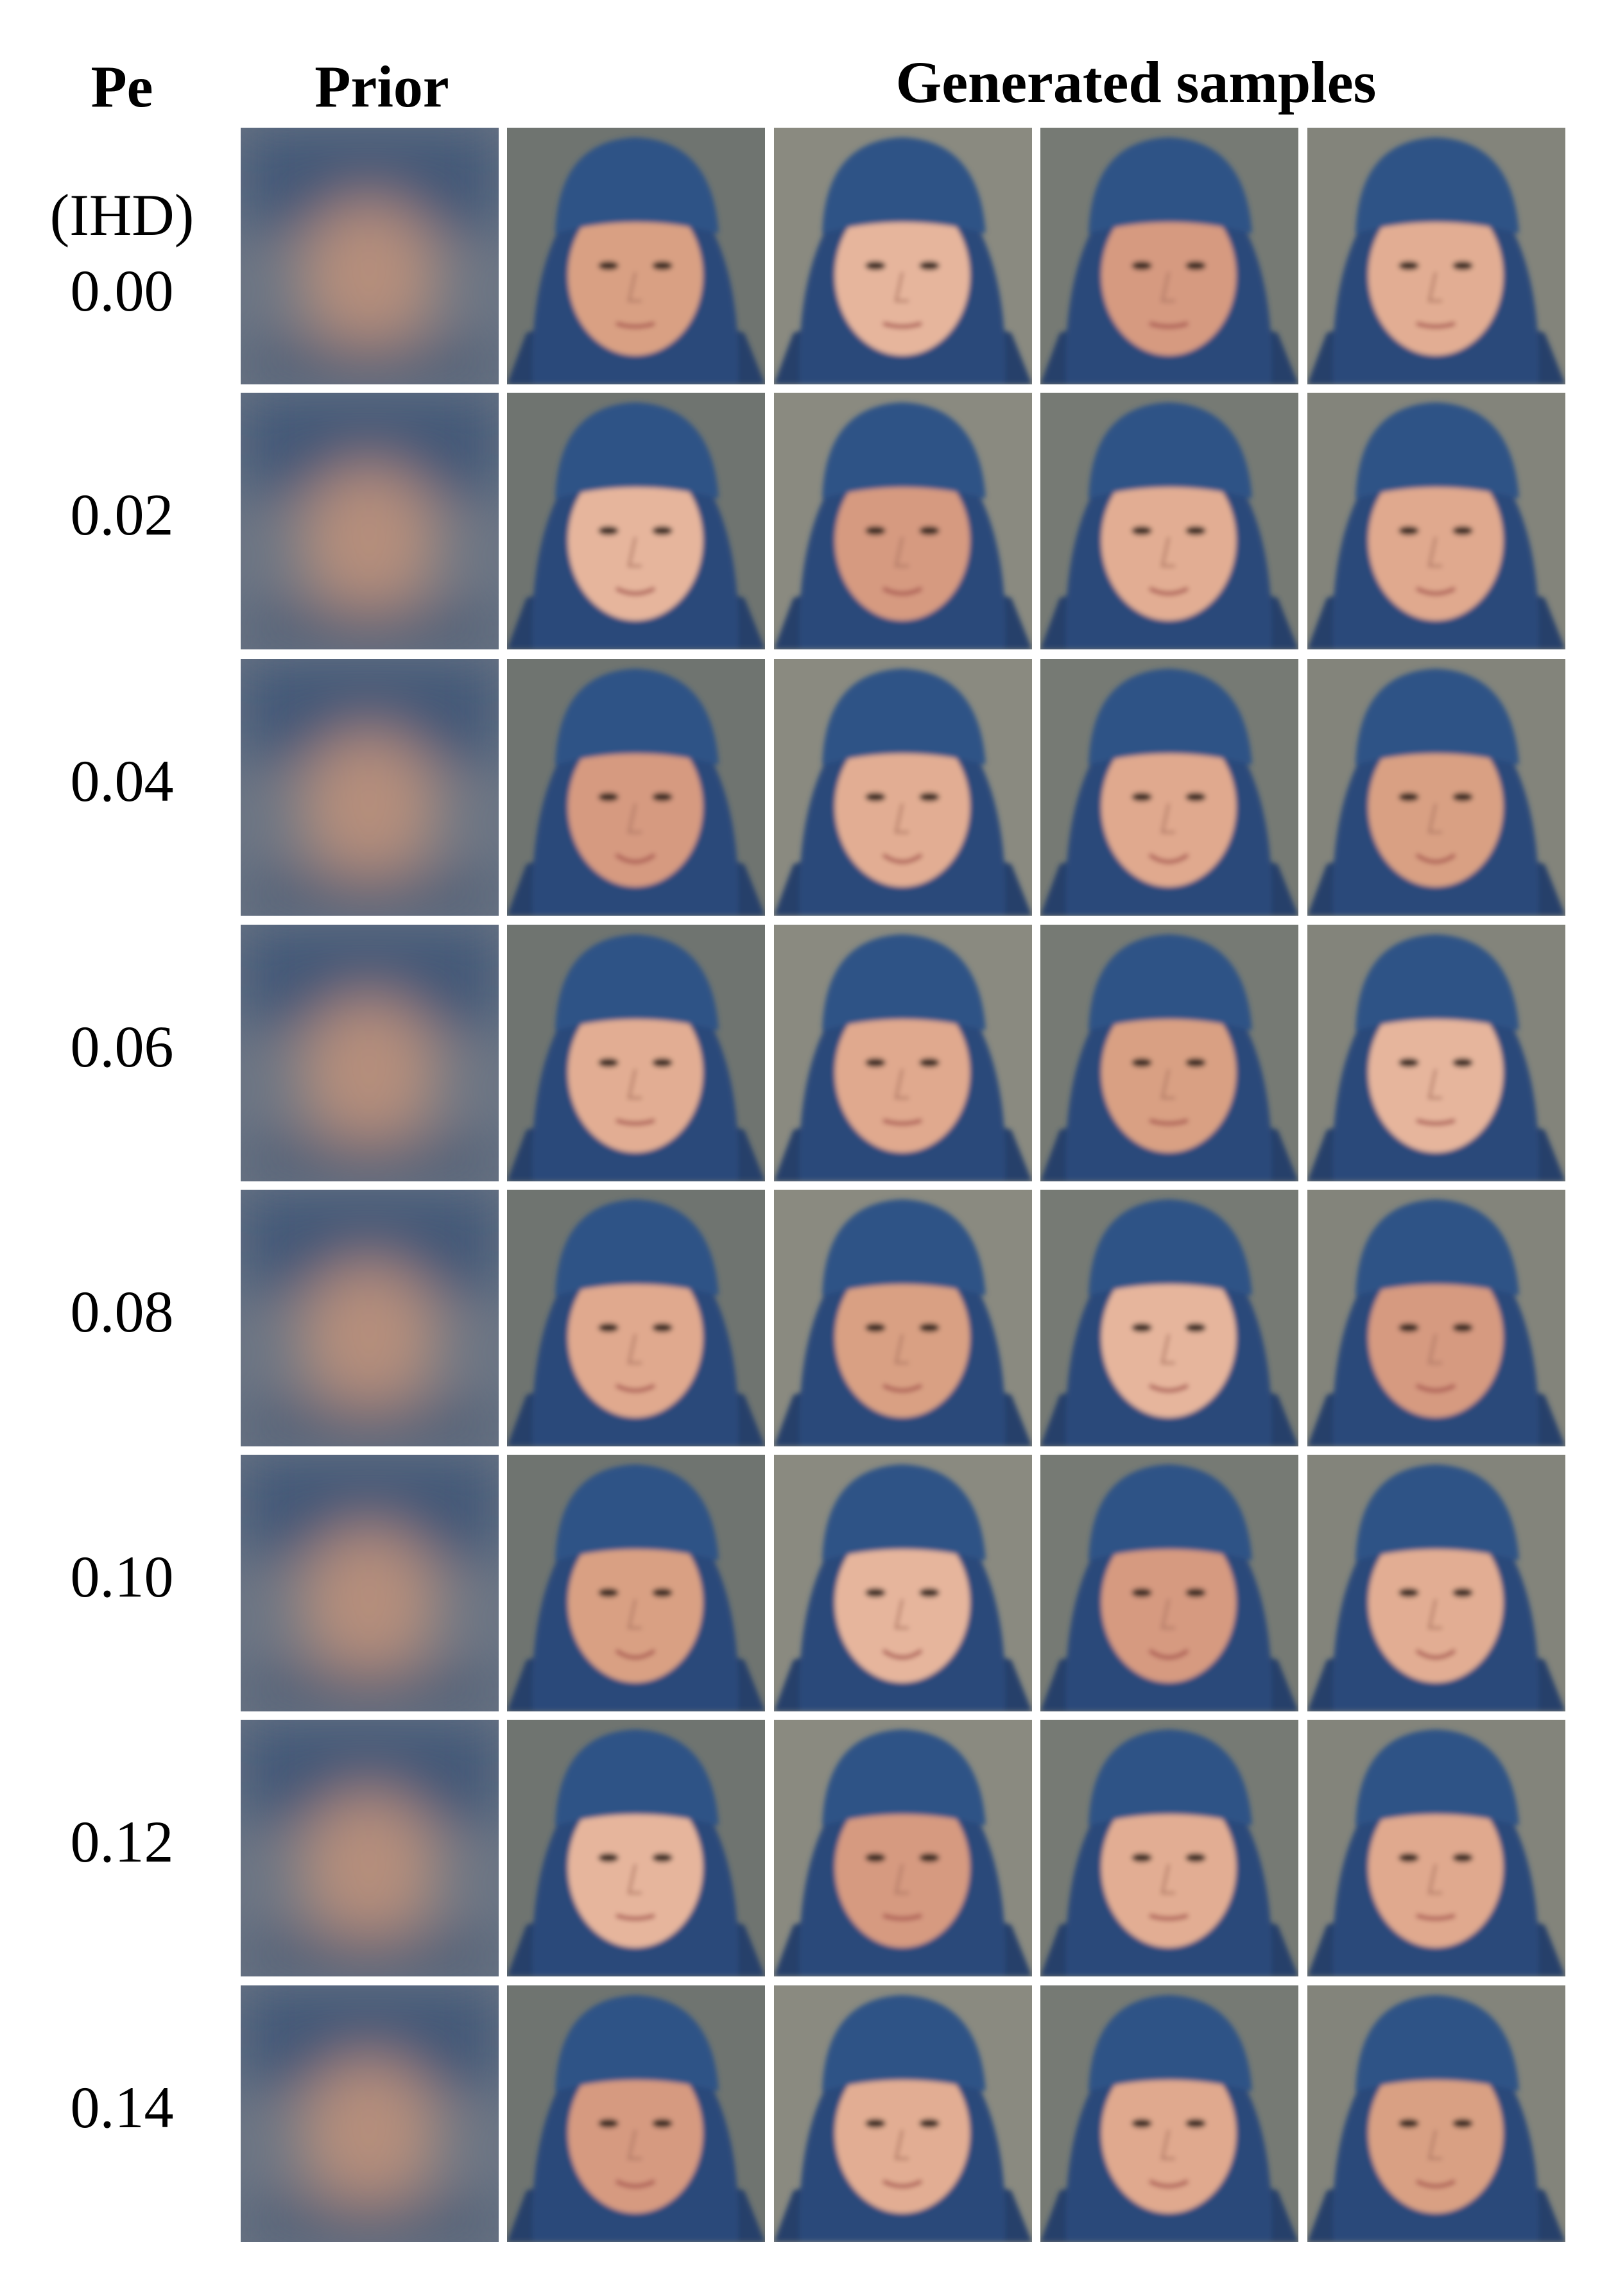 This screenshot has height=2296, width=1609. I want to click on pe-value: 0.12, so click(122, 1841).